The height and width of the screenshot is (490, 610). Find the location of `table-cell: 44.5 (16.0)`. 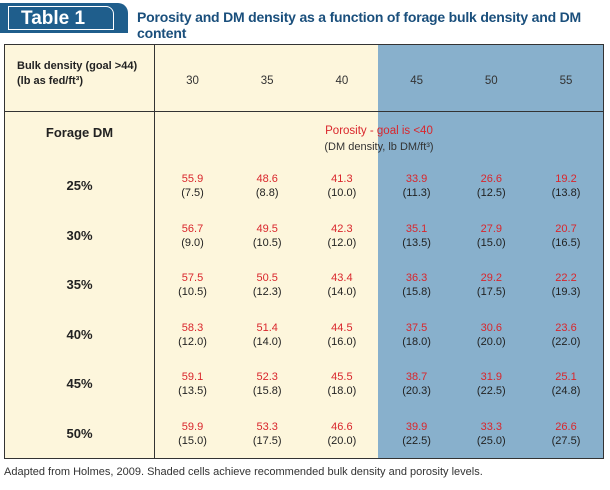

table-cell: 44.5 (16.0) is located at coordinates (341, 335).